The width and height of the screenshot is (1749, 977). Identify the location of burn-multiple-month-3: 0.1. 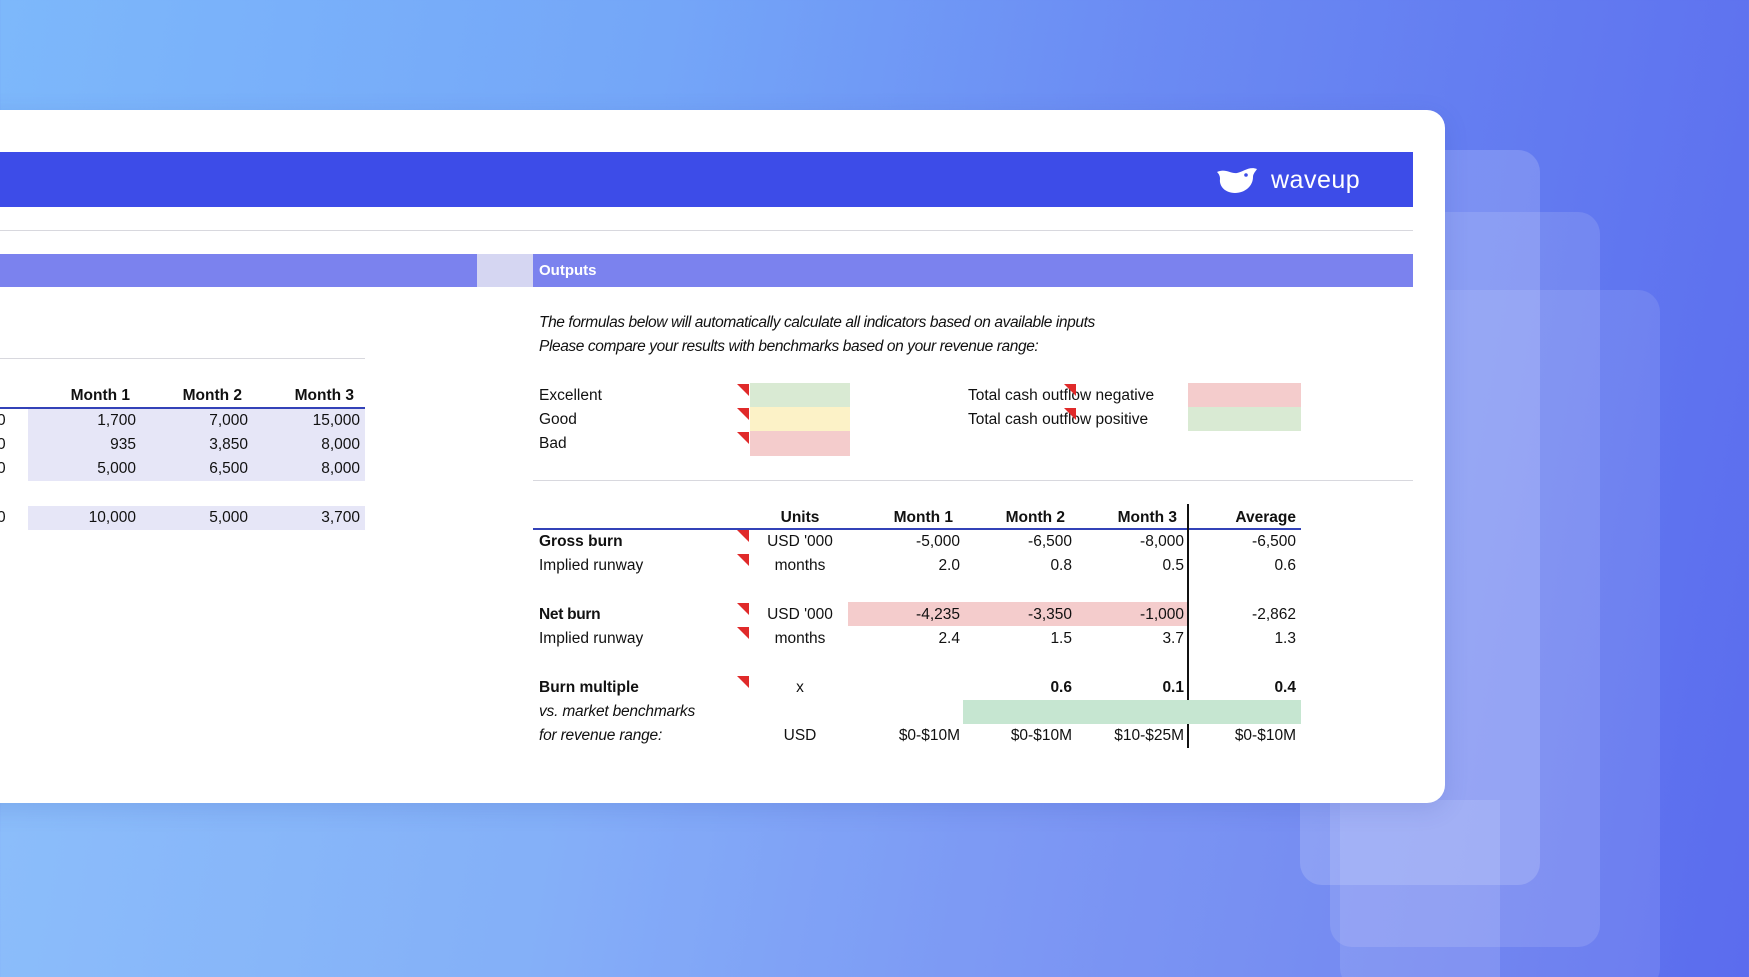
(1128, 688).